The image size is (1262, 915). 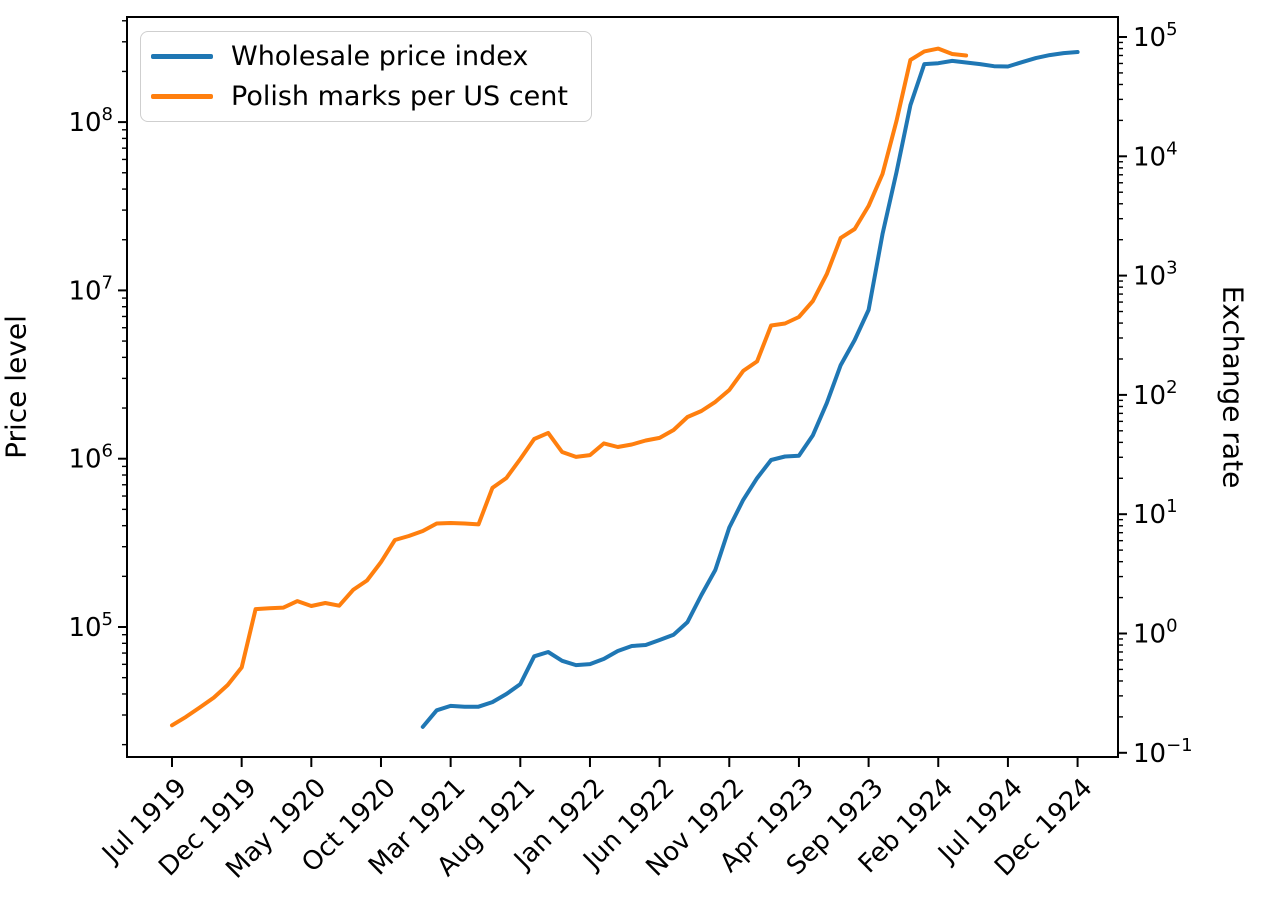 What do you see at coordinates (1233, 387) in the screenshot?
I see `right-axis-title: Exchange rate` at bounding box center [1233, 387].